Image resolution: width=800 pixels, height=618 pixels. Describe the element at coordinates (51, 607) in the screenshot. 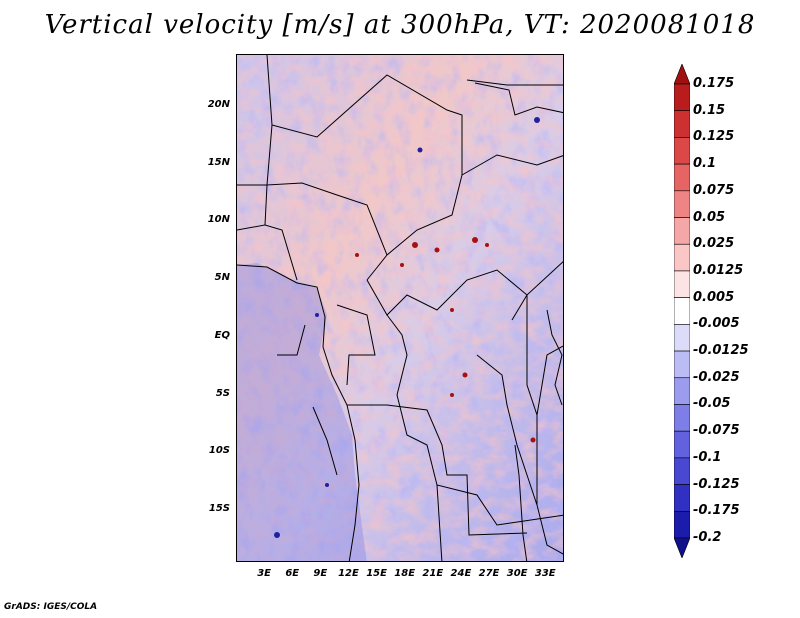

I see `grads-credit: GrADS: IGES/COLA` at that location.